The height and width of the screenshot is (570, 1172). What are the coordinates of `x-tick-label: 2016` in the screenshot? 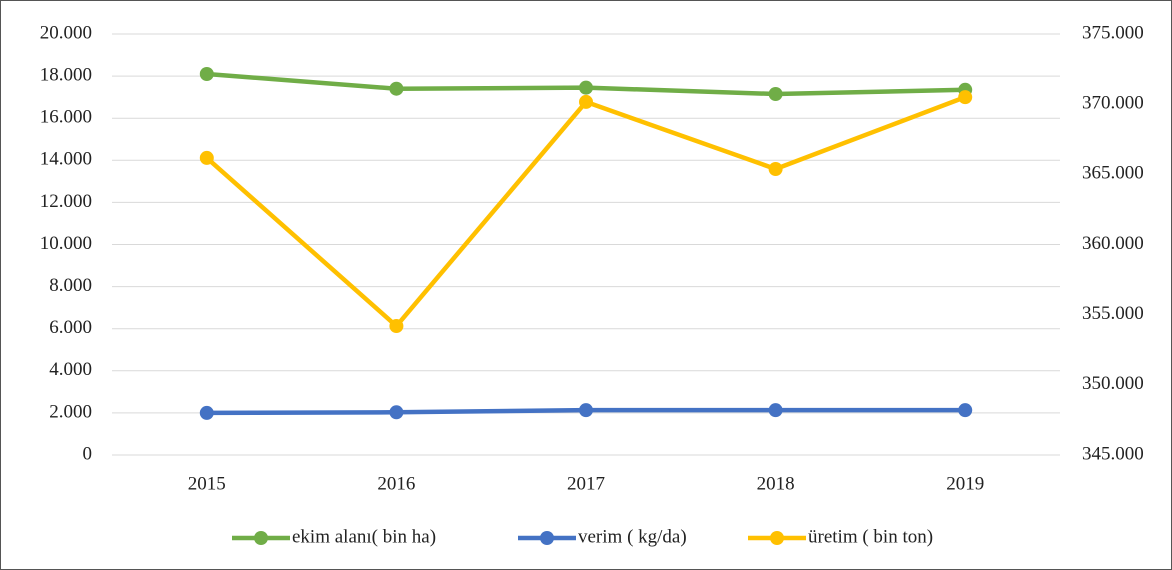 It's located at (396, 483).